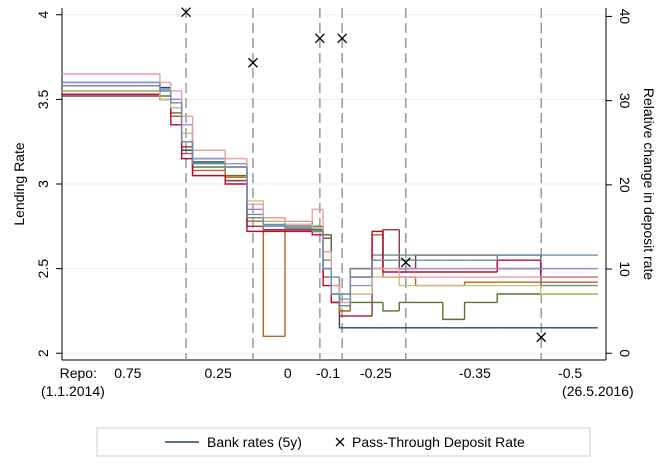  Describe the element at coordinates (625, 185) in the screenshot. I see `y2-tick-label: 20` at that location.